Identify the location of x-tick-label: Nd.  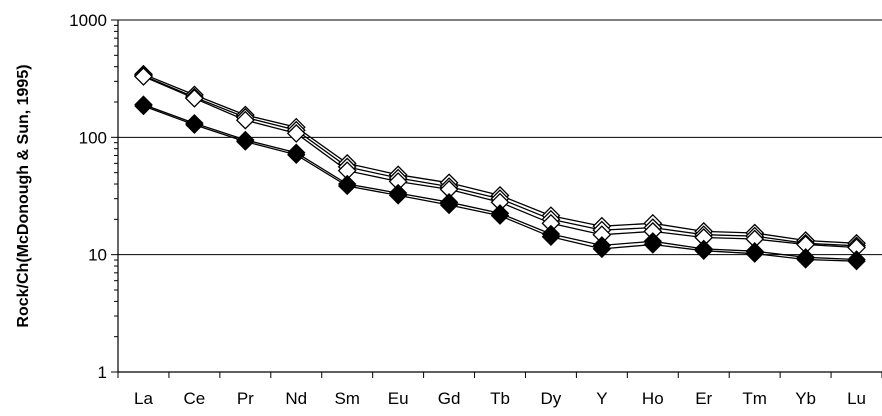
(296, 398).